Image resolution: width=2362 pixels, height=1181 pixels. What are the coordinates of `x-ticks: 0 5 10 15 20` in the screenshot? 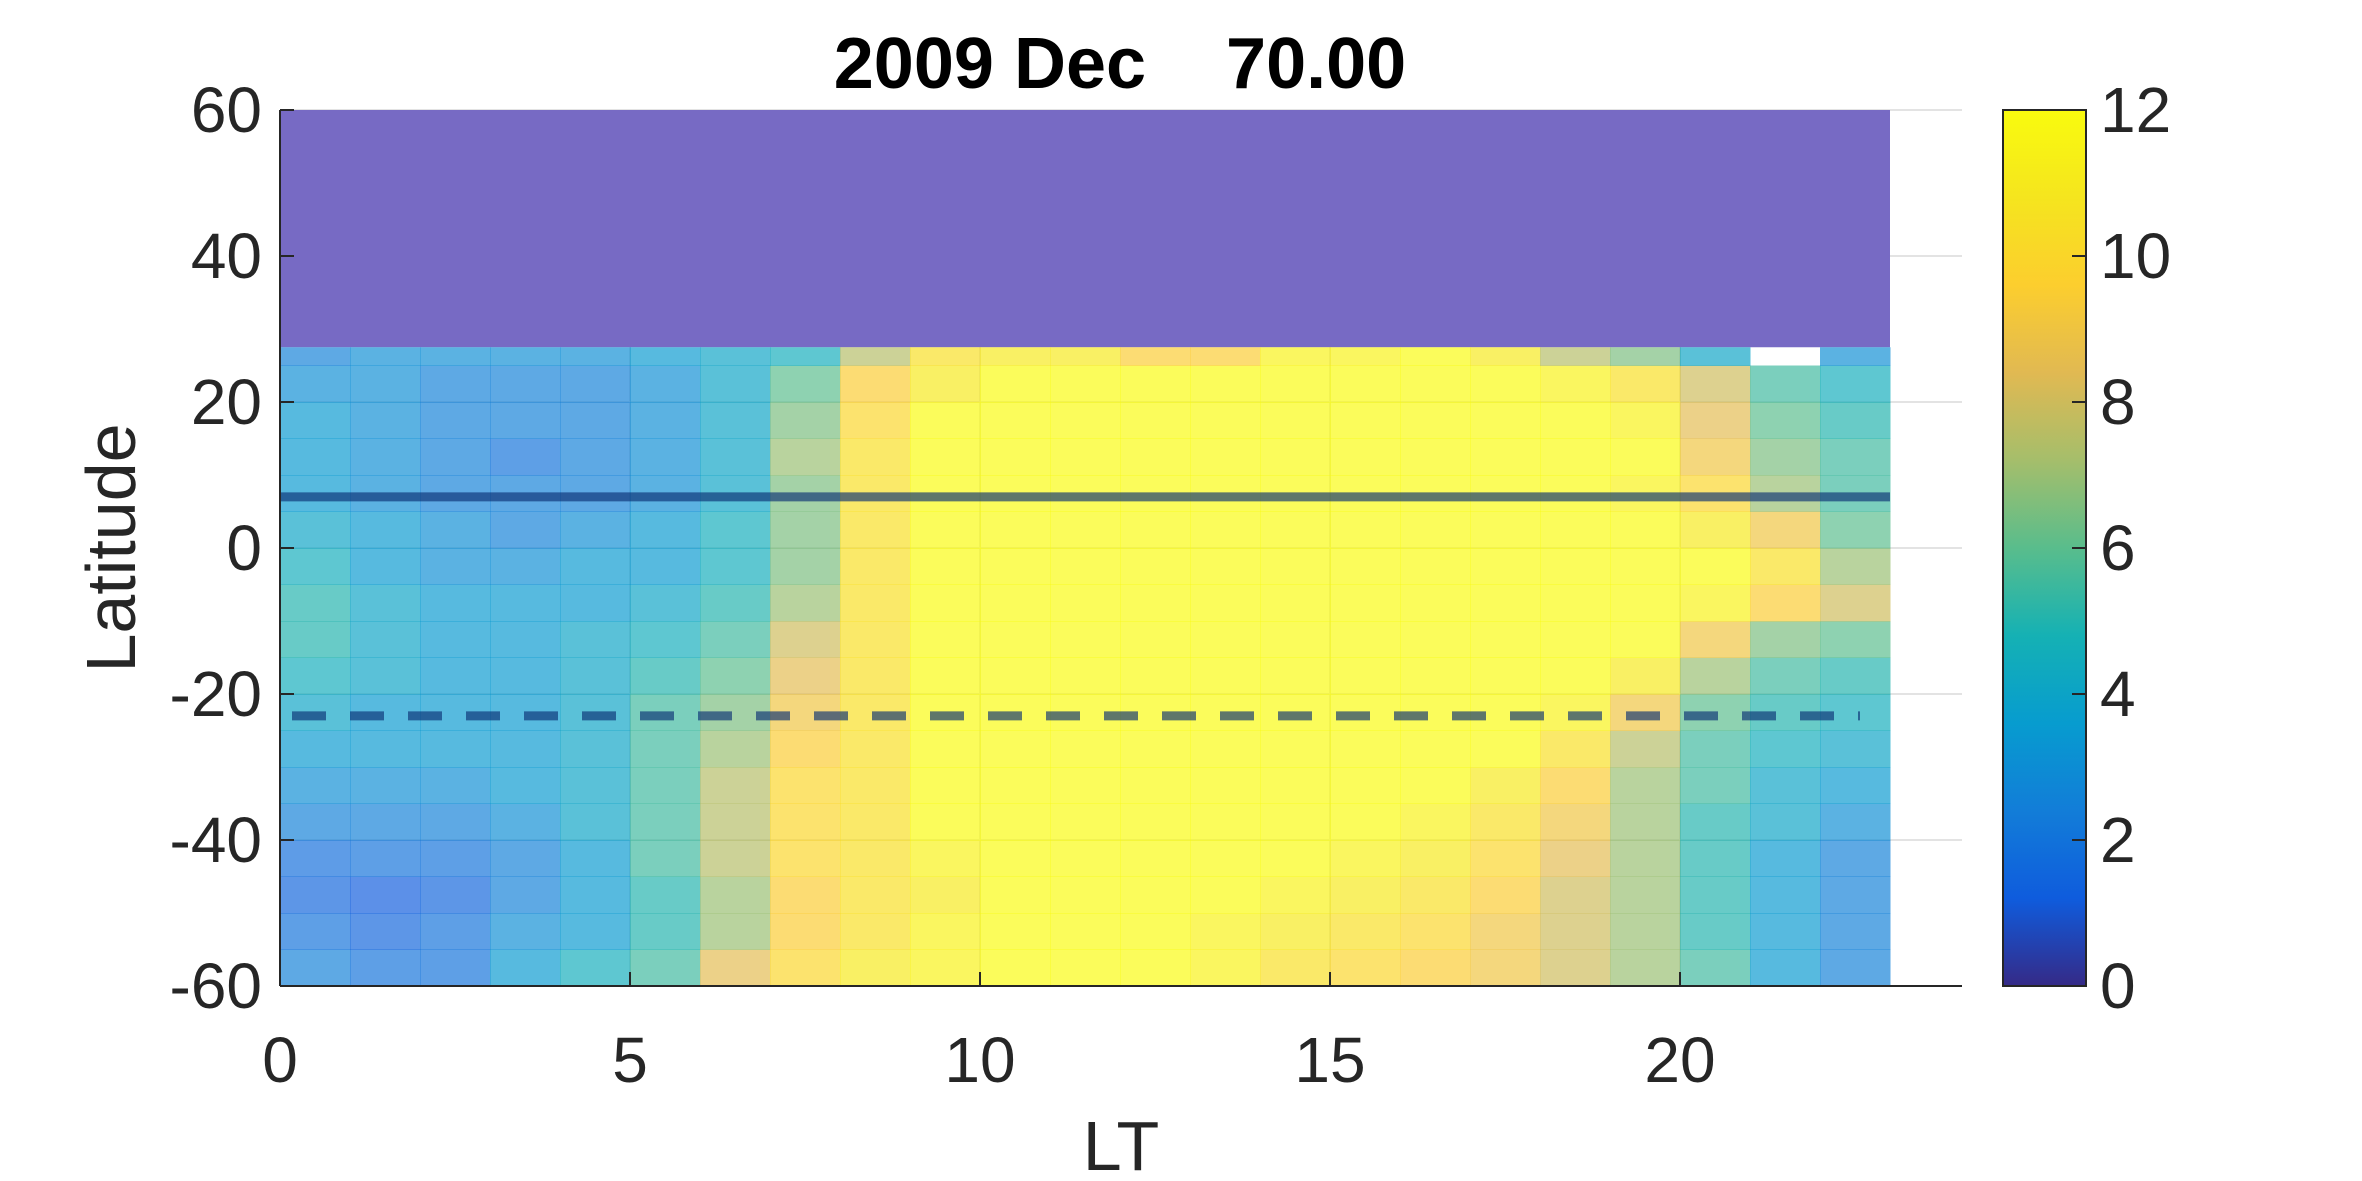 It's located at (989, 1034).